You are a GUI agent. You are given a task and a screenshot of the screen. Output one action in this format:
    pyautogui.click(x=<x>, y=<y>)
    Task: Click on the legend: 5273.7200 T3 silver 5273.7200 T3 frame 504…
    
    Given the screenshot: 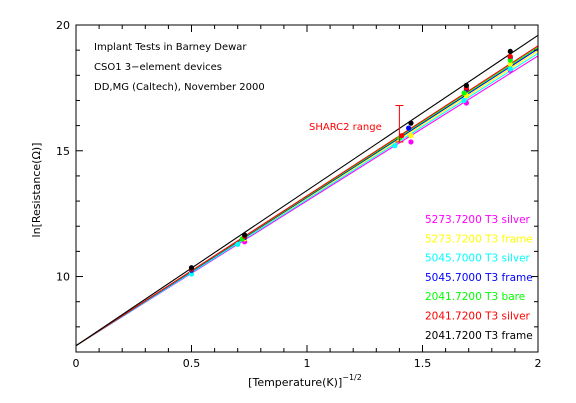 What is the action you would take?
    pyautogui.click(x=479, y=278)
    